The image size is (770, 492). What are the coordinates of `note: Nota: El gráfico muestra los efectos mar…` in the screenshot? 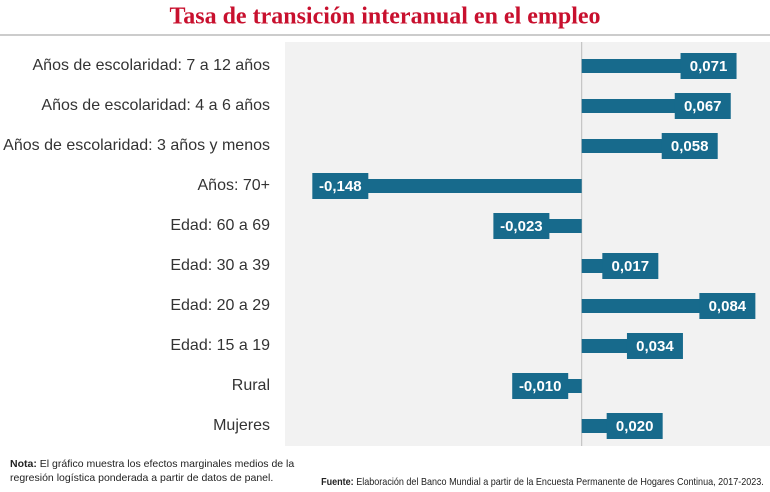 It's located at (152, 471).